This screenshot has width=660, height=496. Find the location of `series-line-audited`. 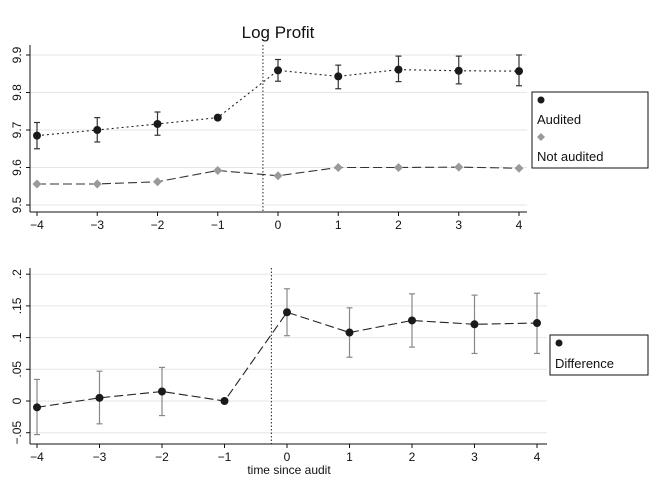

series-line-audited is located at coordinates (278, 103).